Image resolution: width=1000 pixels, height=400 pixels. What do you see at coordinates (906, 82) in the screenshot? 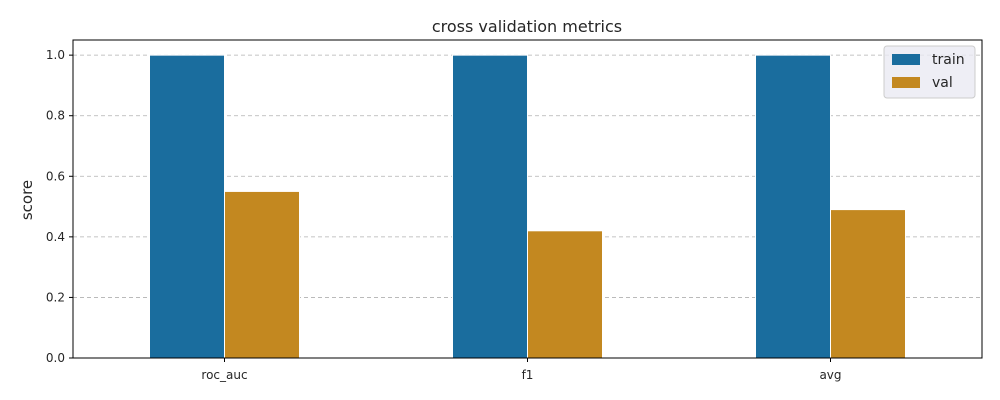
I see `legend-swatch-val` at bounding box center [906, 82].